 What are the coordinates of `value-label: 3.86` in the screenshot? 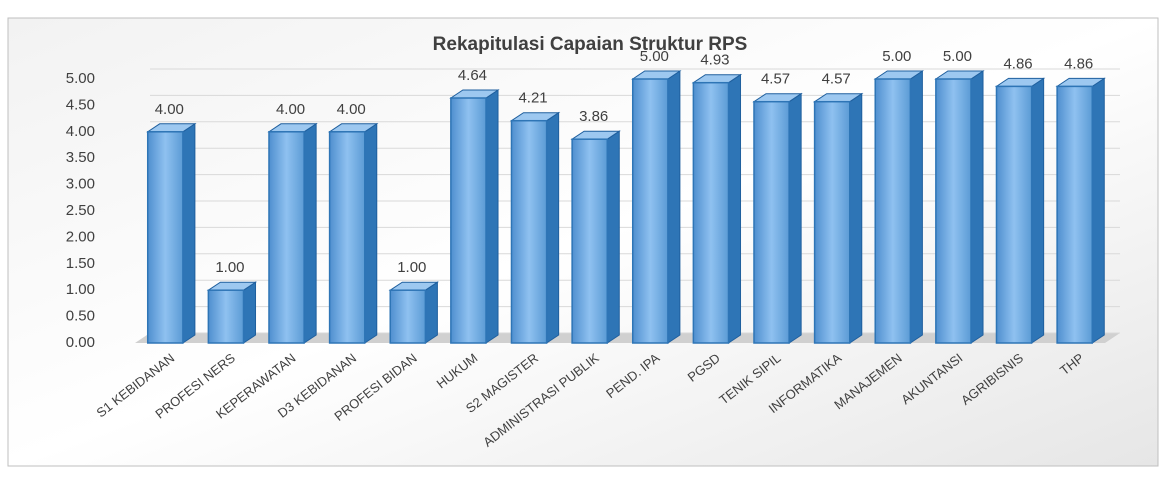 It's located at (593, 116).